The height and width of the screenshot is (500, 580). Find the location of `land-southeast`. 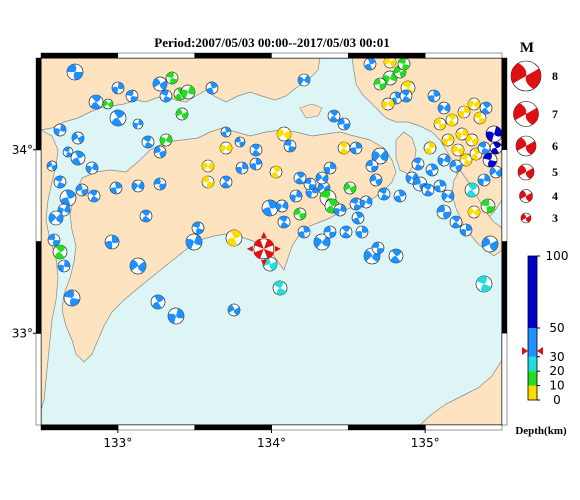

land-southeast is located at coordinates (460, 392).